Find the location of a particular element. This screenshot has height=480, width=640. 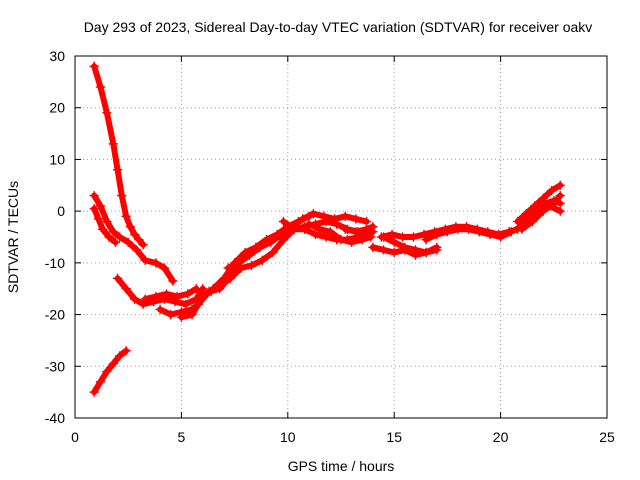

y-axis-label: SDTVAR / TECUs is located at coordinates (13, 237).